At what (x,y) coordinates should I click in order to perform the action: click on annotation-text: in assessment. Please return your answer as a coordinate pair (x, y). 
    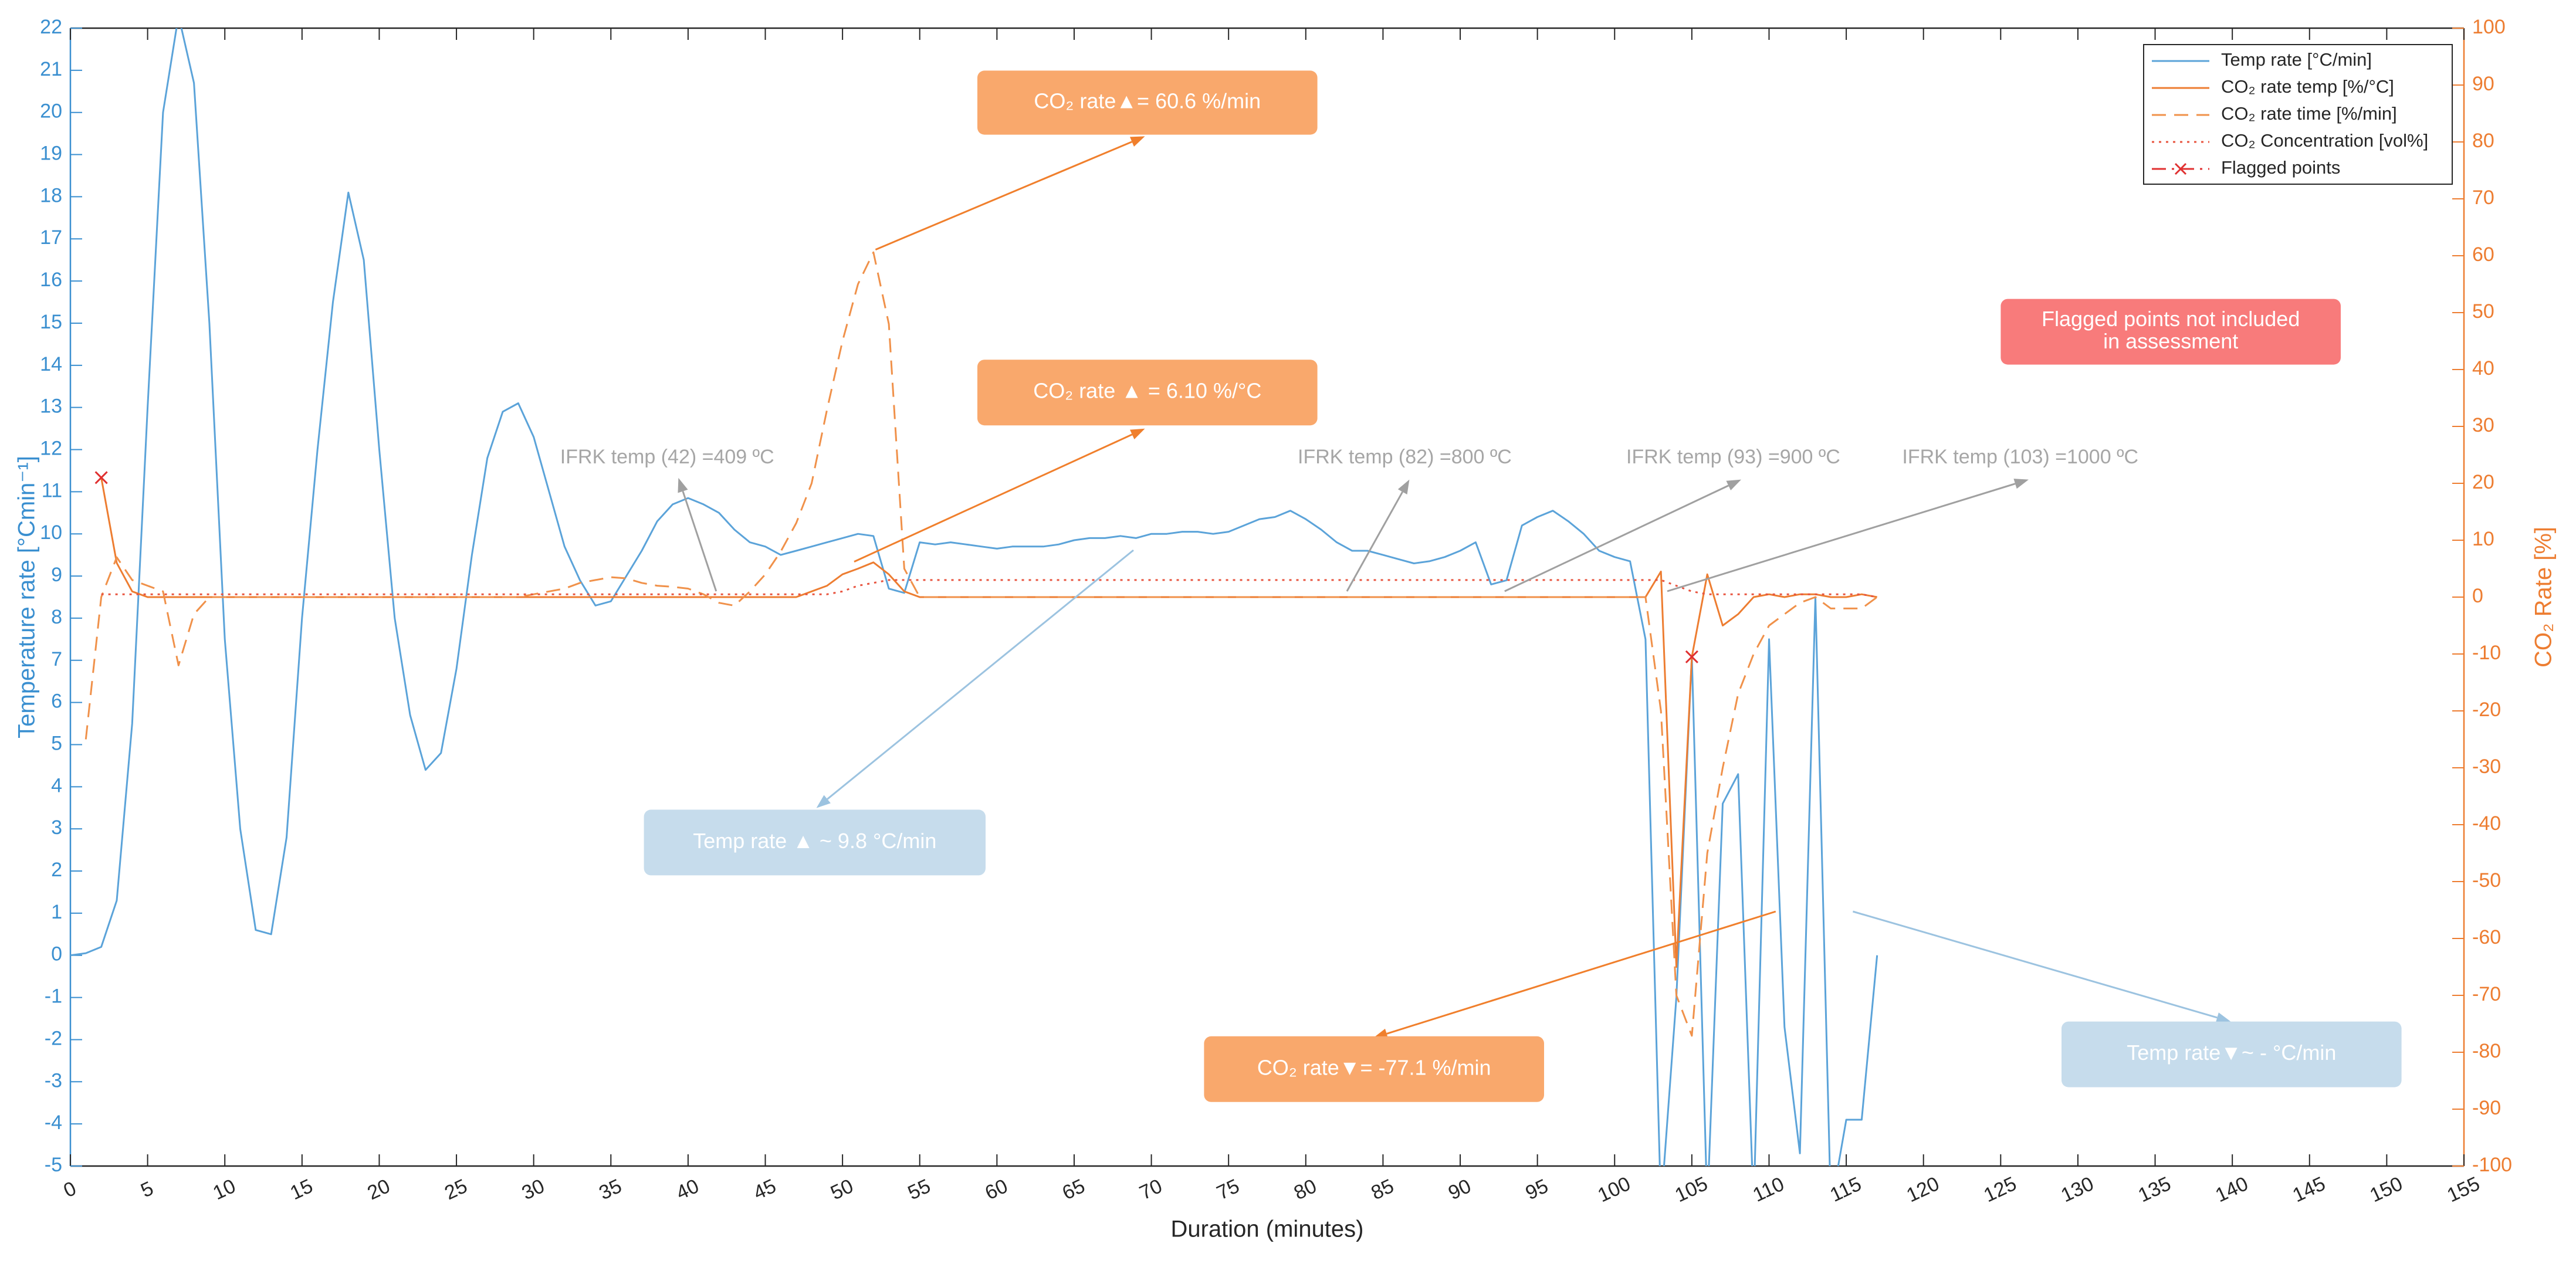
    Looking at the image, I should click on (2170, 341).